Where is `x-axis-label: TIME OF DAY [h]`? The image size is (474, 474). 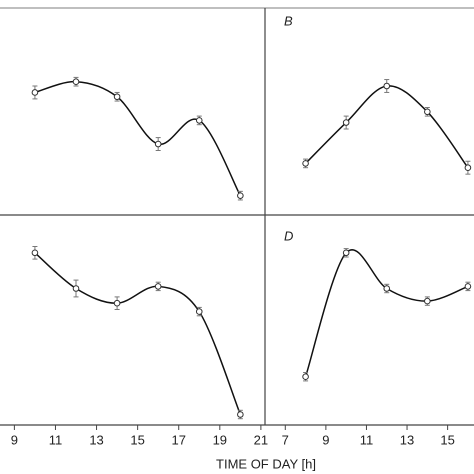
x-axis-label: TIME OF DAY [h] is located at coordinates (266, 463).